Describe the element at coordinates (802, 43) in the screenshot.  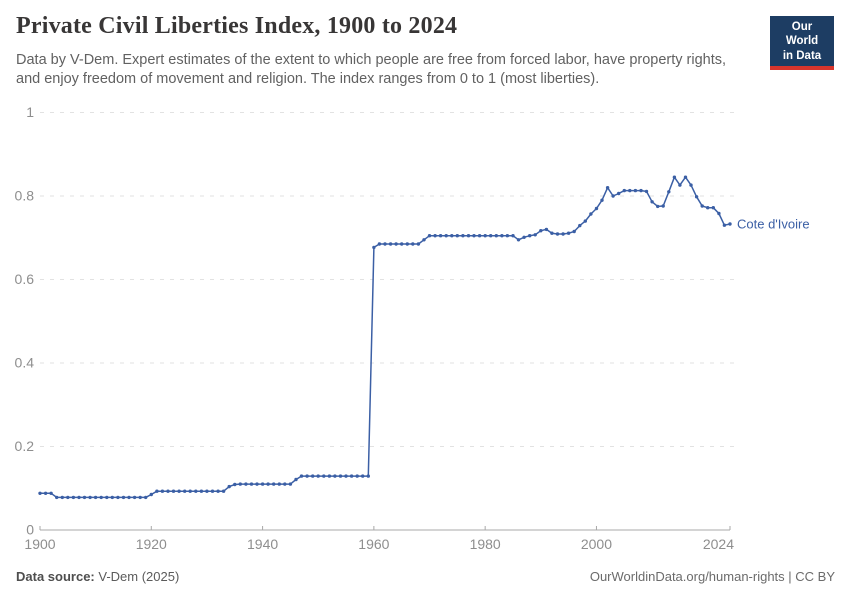
I see `owid-logo: Our World in Data` at that location.